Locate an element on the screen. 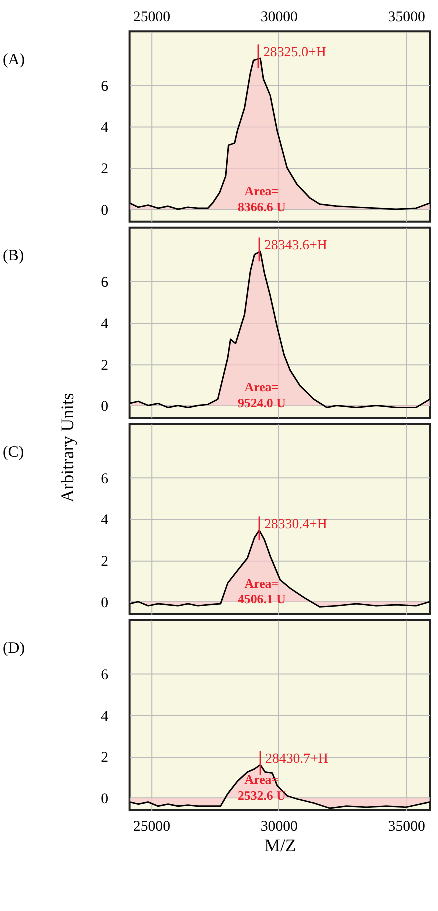  text: (C) is located at coordinates (13, 452).